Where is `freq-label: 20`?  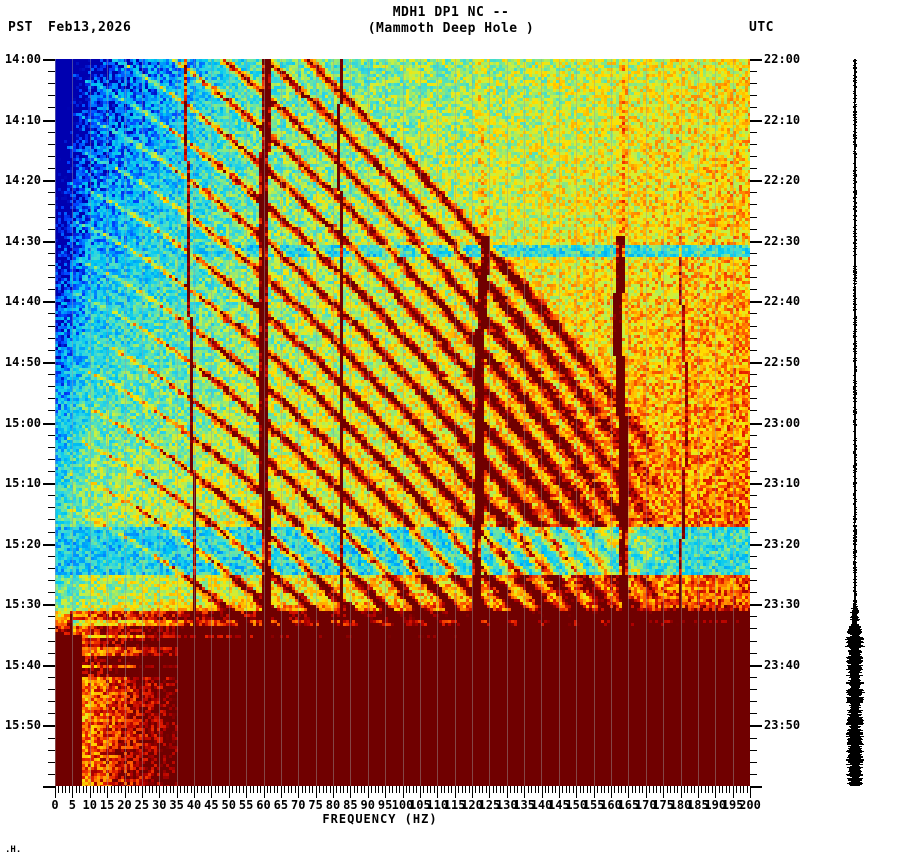 freq-label: 20 is located at coordinates (124, 805).